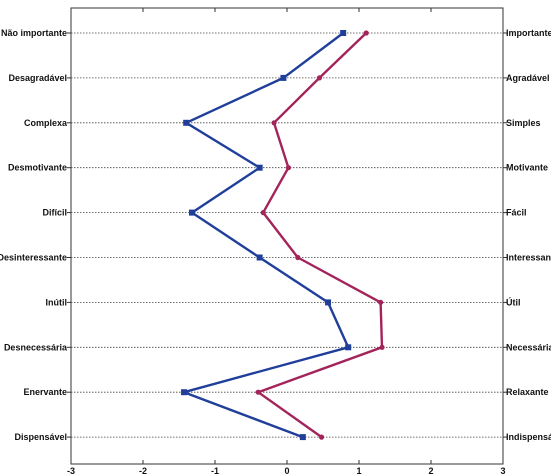  I want to click on left-label: Enervante, so click(45, 392).